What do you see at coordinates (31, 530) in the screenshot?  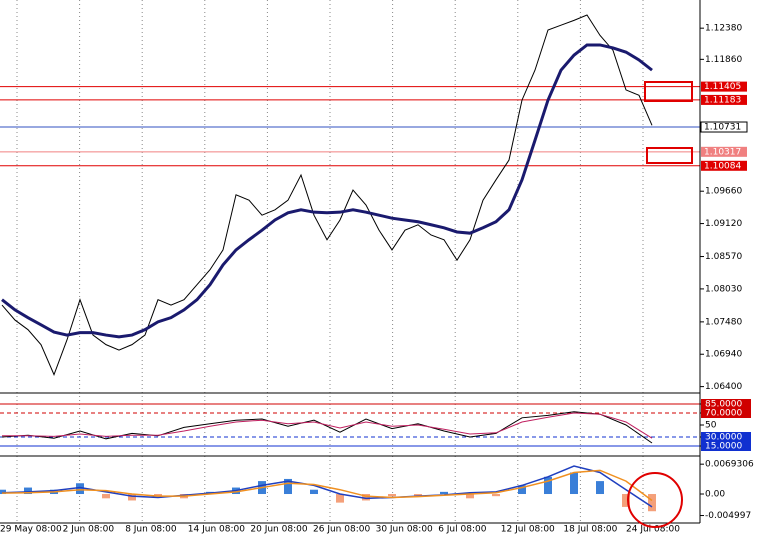 I see `time-label: 29 May 08:00` at bounding box center [31, 530].